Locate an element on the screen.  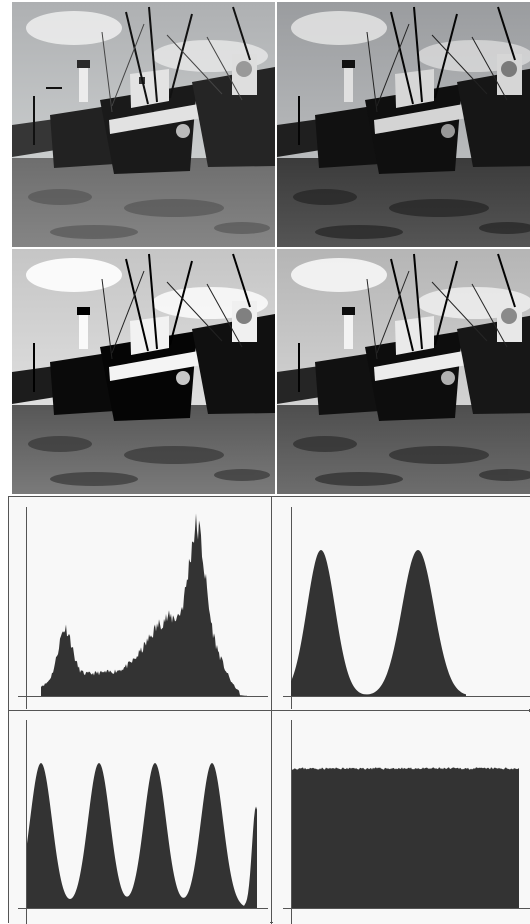
uniform-histogram-cell is located at coordinates (401, 818).